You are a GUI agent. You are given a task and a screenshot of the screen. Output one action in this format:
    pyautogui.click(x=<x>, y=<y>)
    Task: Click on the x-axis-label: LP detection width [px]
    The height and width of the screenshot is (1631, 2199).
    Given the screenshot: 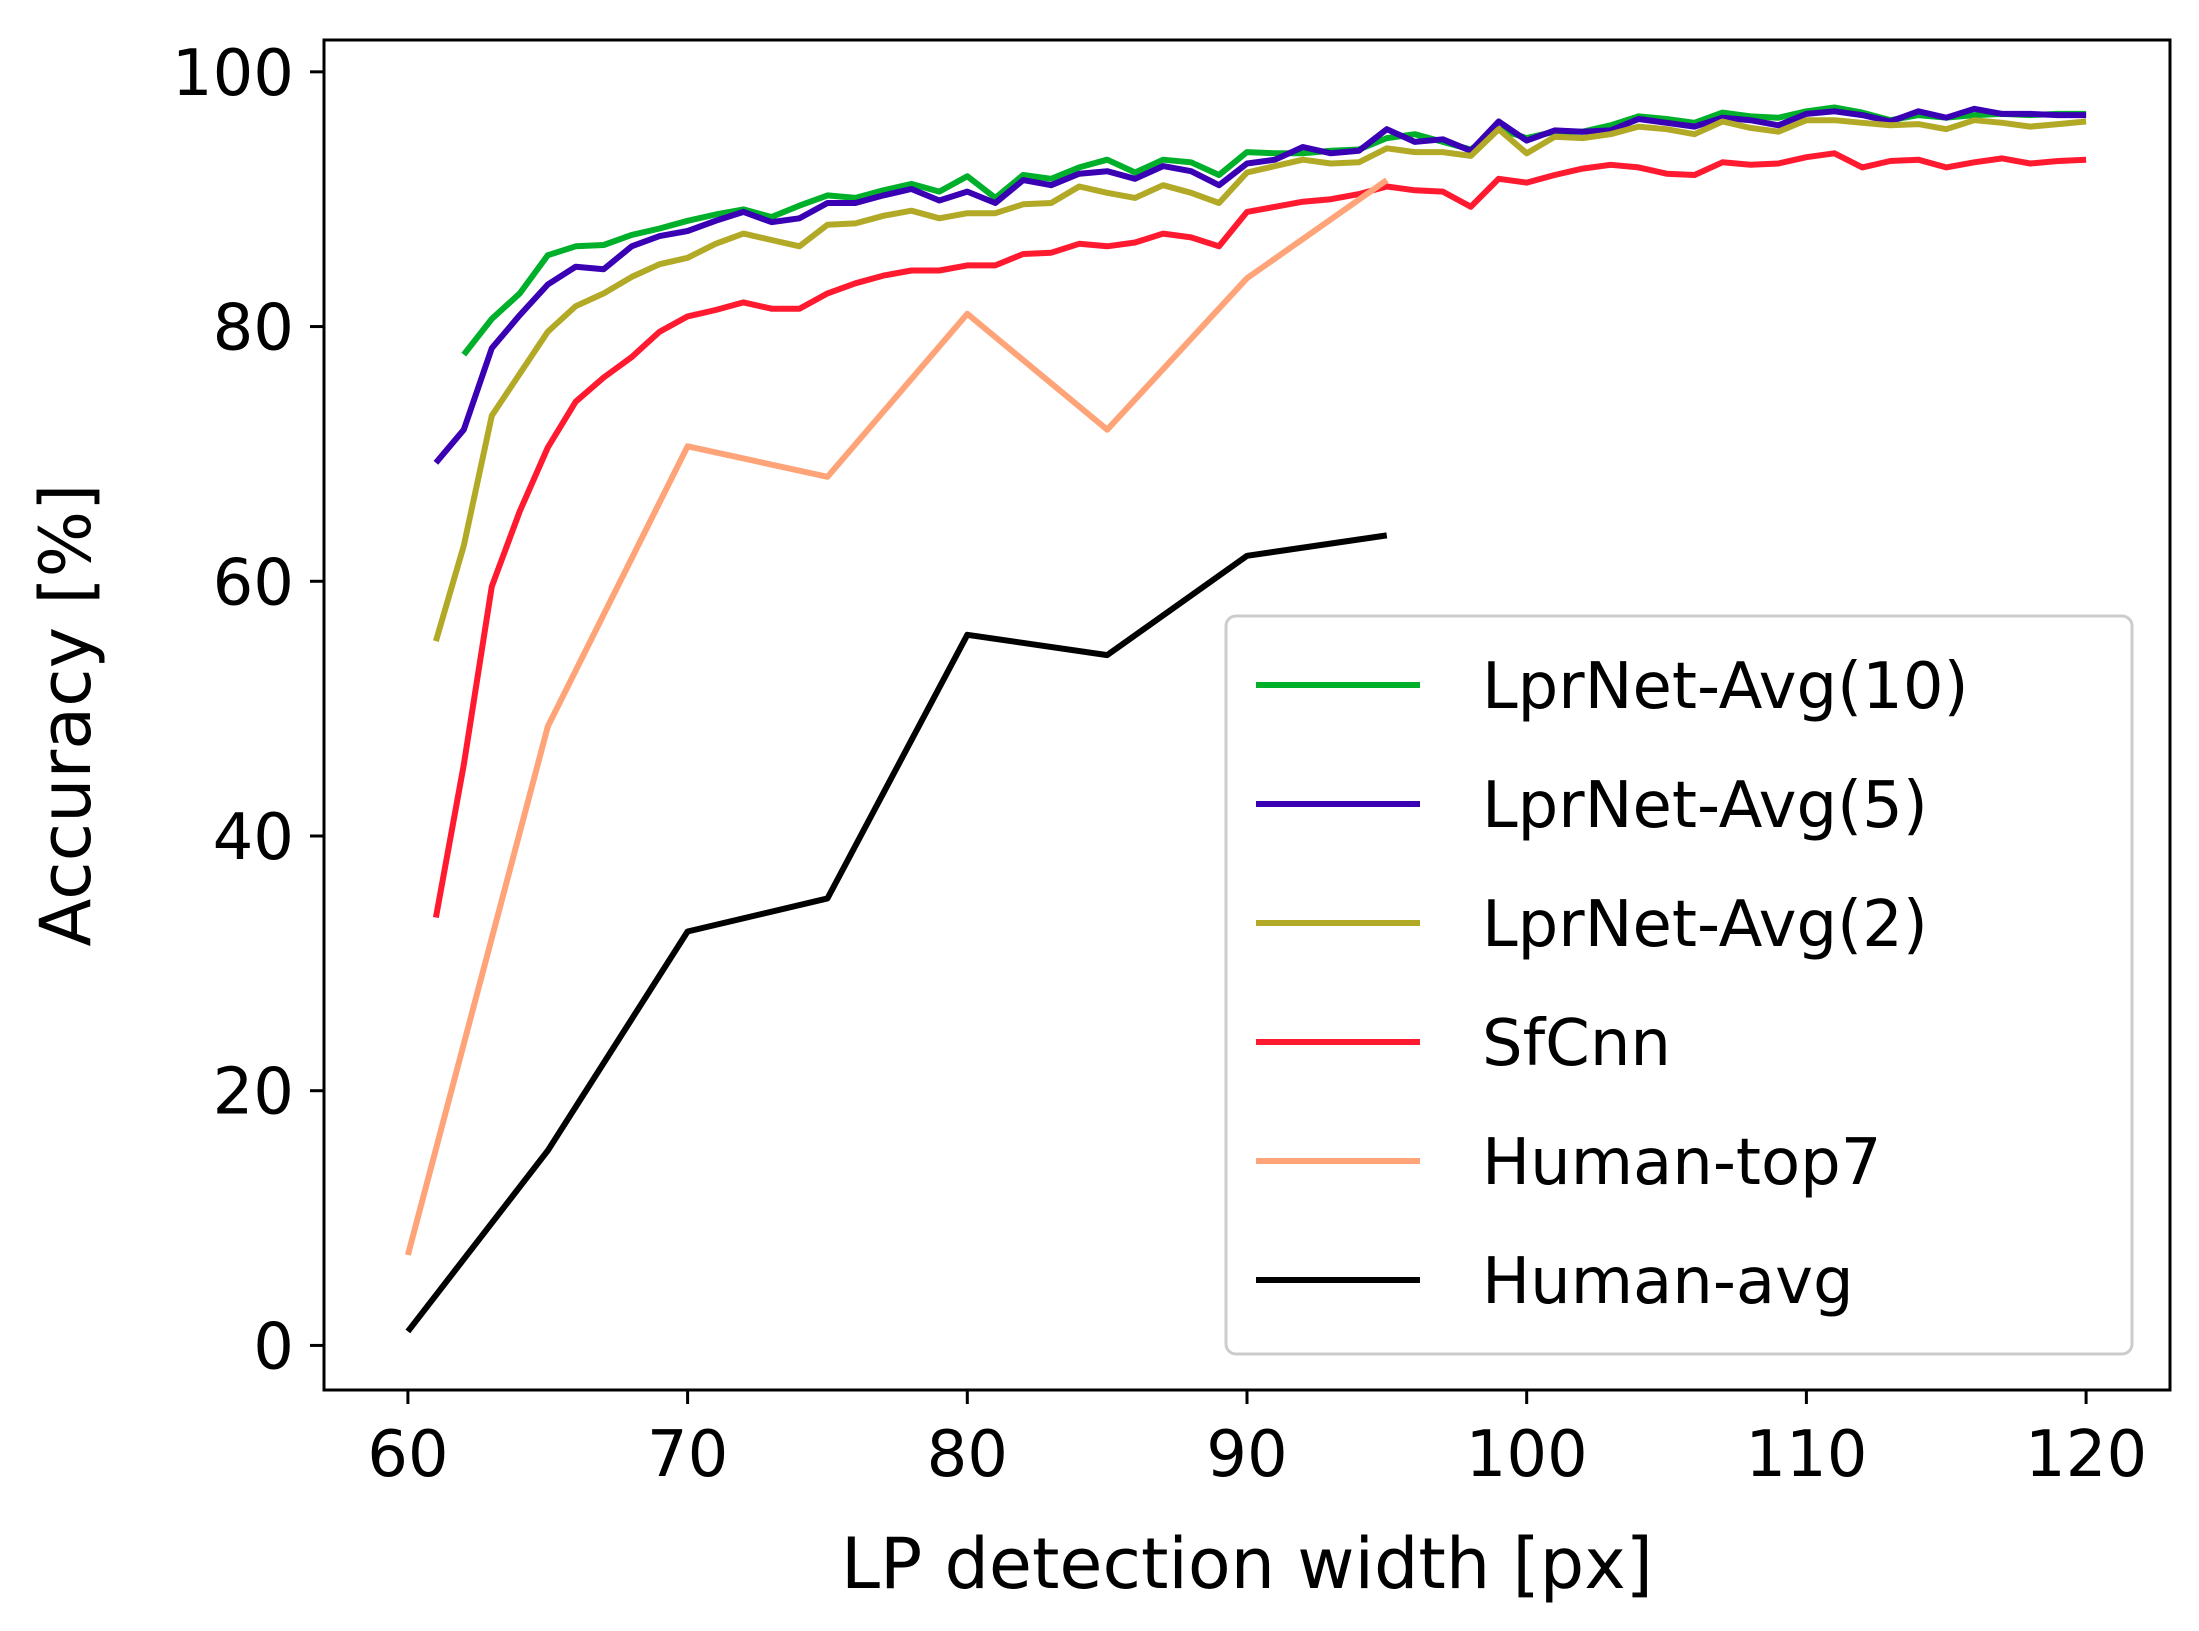 What is the action you would take?
    pyautogui.click(x=1247, y=1564)
    